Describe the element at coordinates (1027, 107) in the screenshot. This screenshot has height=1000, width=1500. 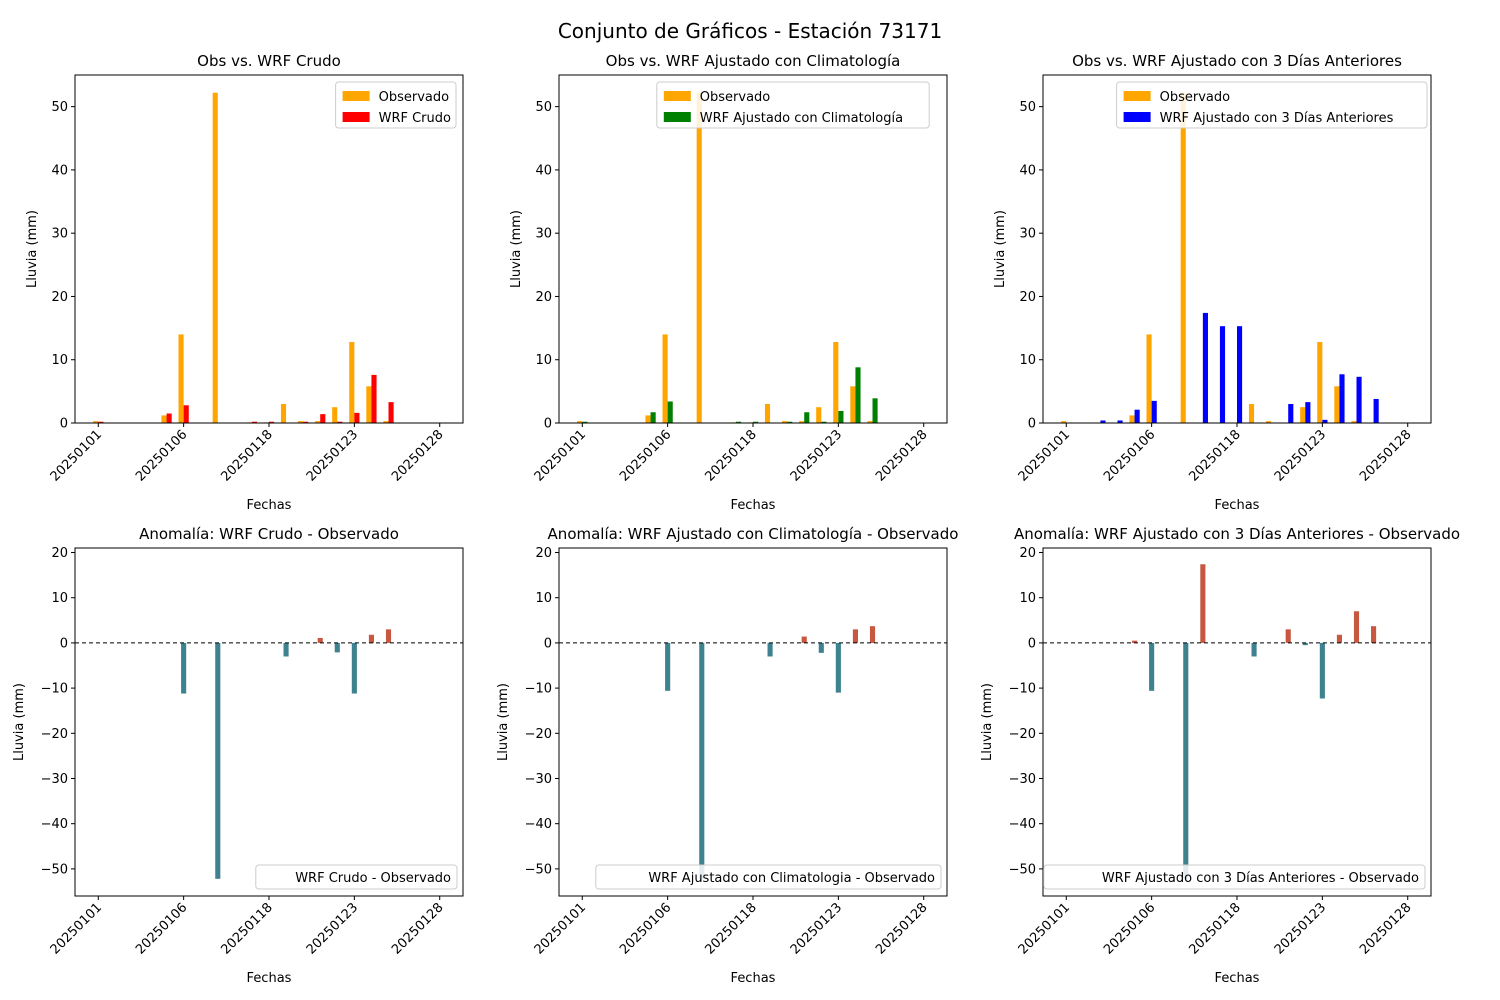
I see `y-tick-label: 50` at that location.